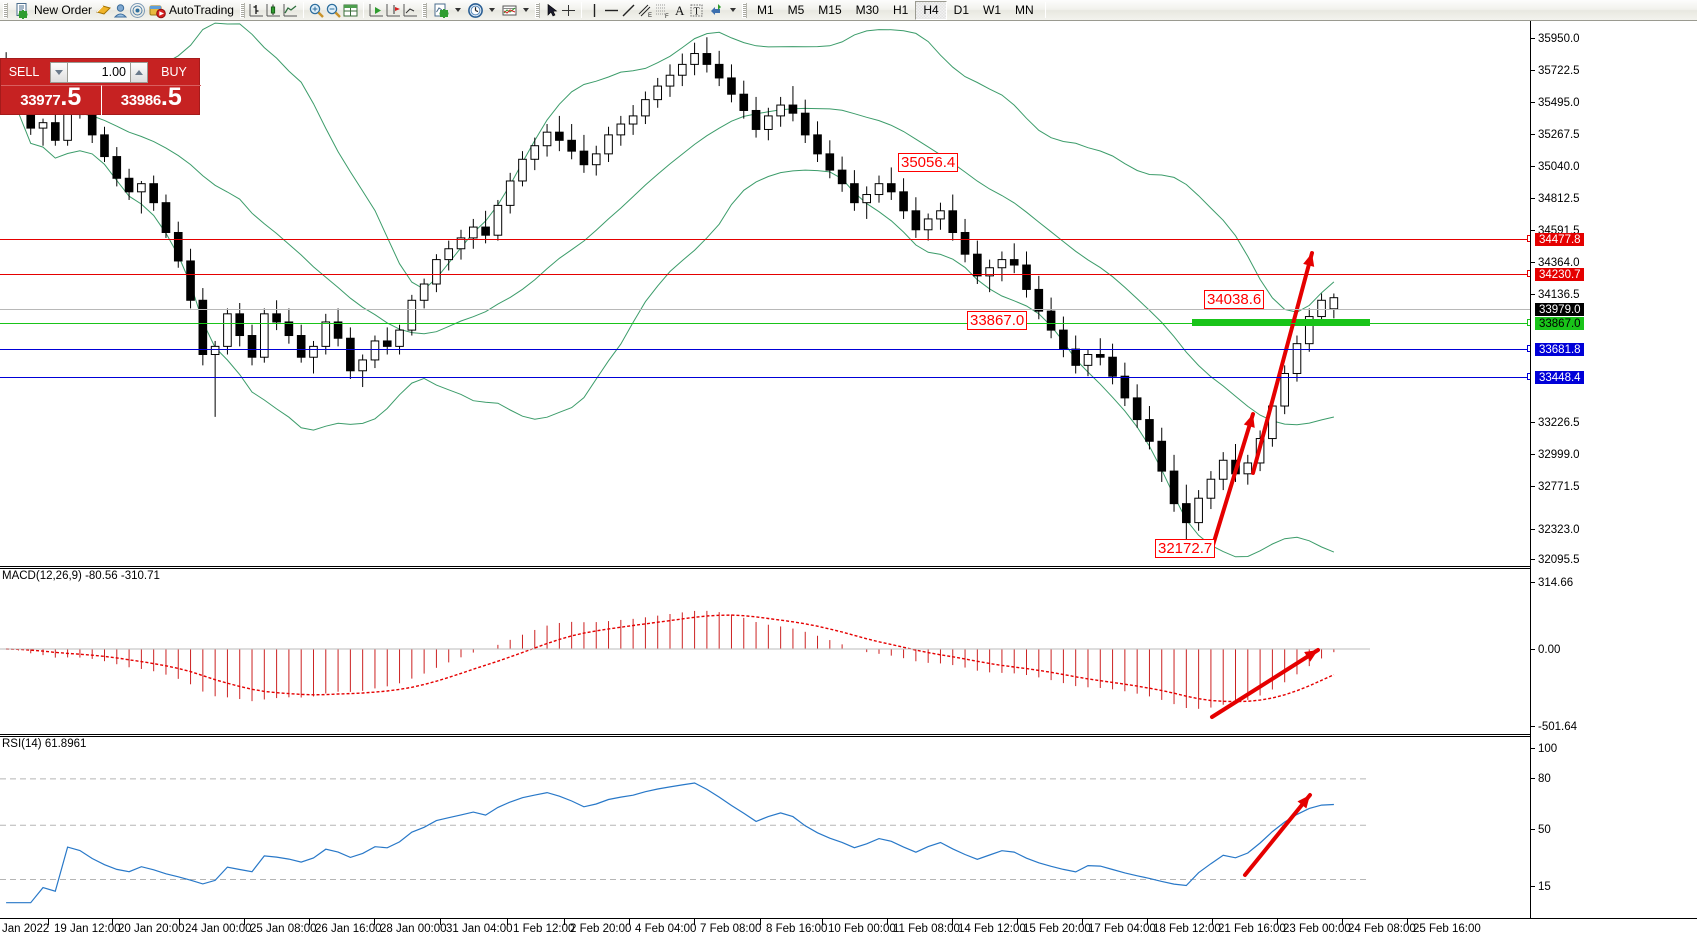 The height and width of the screenshot is (940, 1697). What do you see at coordinates (722, 10) in the screenshot?
I see `shapes-menu-button` at bounding box center [722, 10].